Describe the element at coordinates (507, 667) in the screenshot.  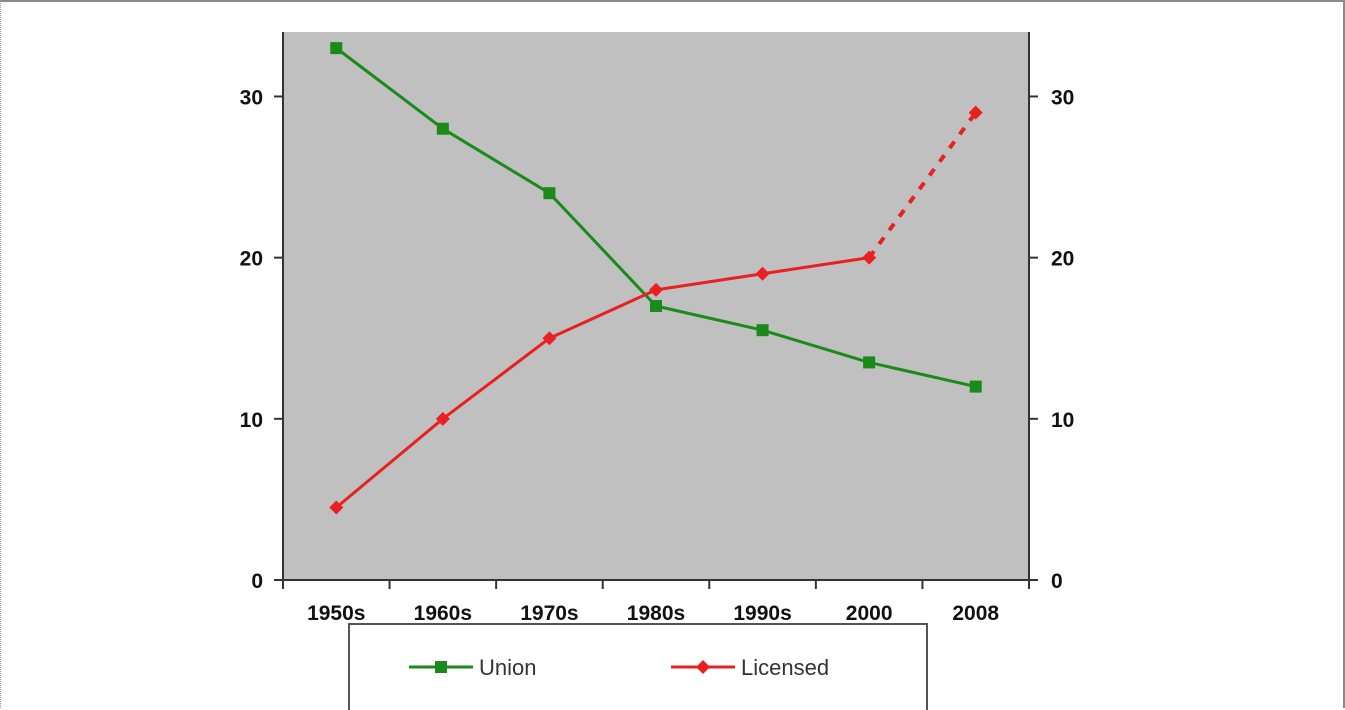
I see `legend-label-union: Union` at that location.